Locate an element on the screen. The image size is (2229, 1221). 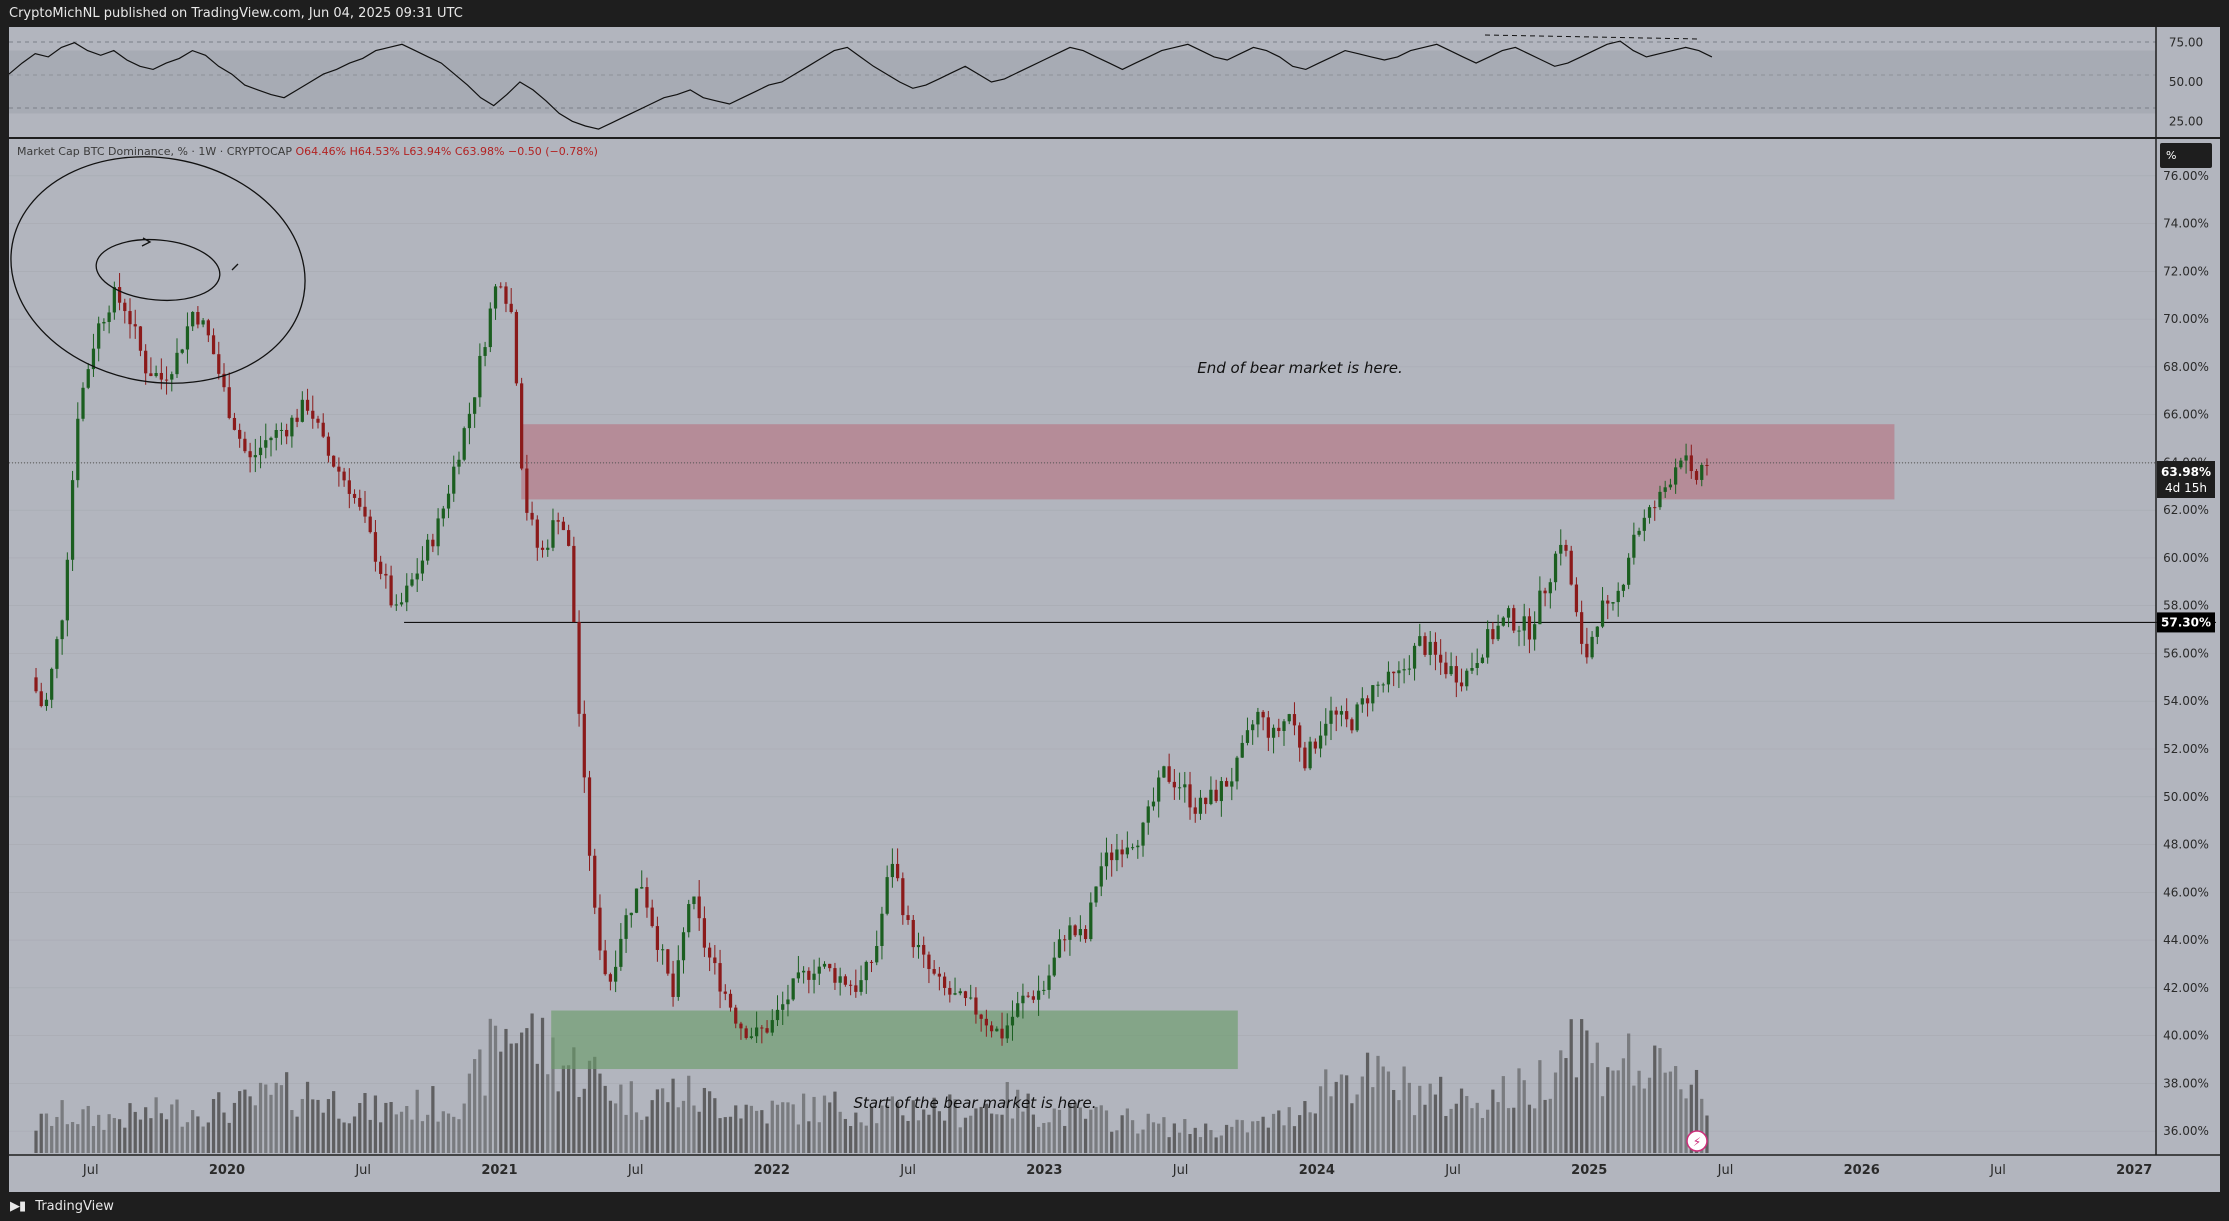
annotation-start-bear: Start of the bear market is here. is located at coordinates (974, 1103).